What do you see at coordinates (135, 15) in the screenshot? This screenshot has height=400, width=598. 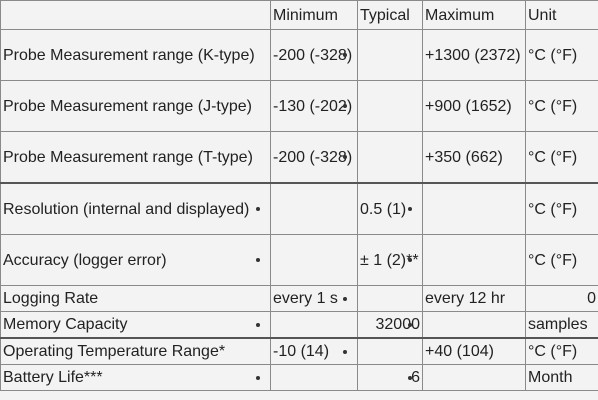 I see `header-cell` at bounding box center [135, 15].